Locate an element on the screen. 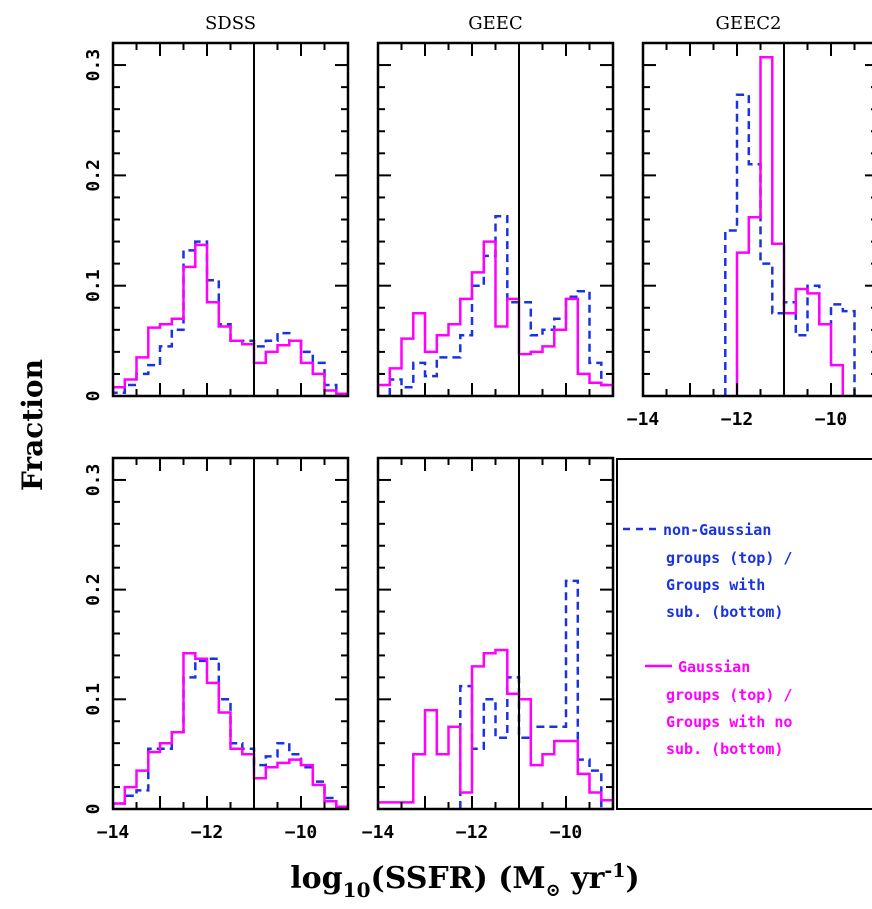 The image size is (872, 909). panel-top-right: −14 −12 −10 GEEC2 is located at coordinates (749, 221).